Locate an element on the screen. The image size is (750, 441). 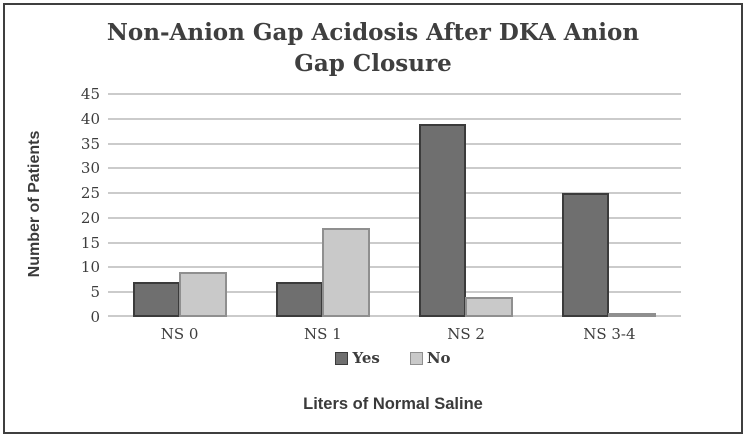
bar-no-ns0 is located at coordinates (202, 294).